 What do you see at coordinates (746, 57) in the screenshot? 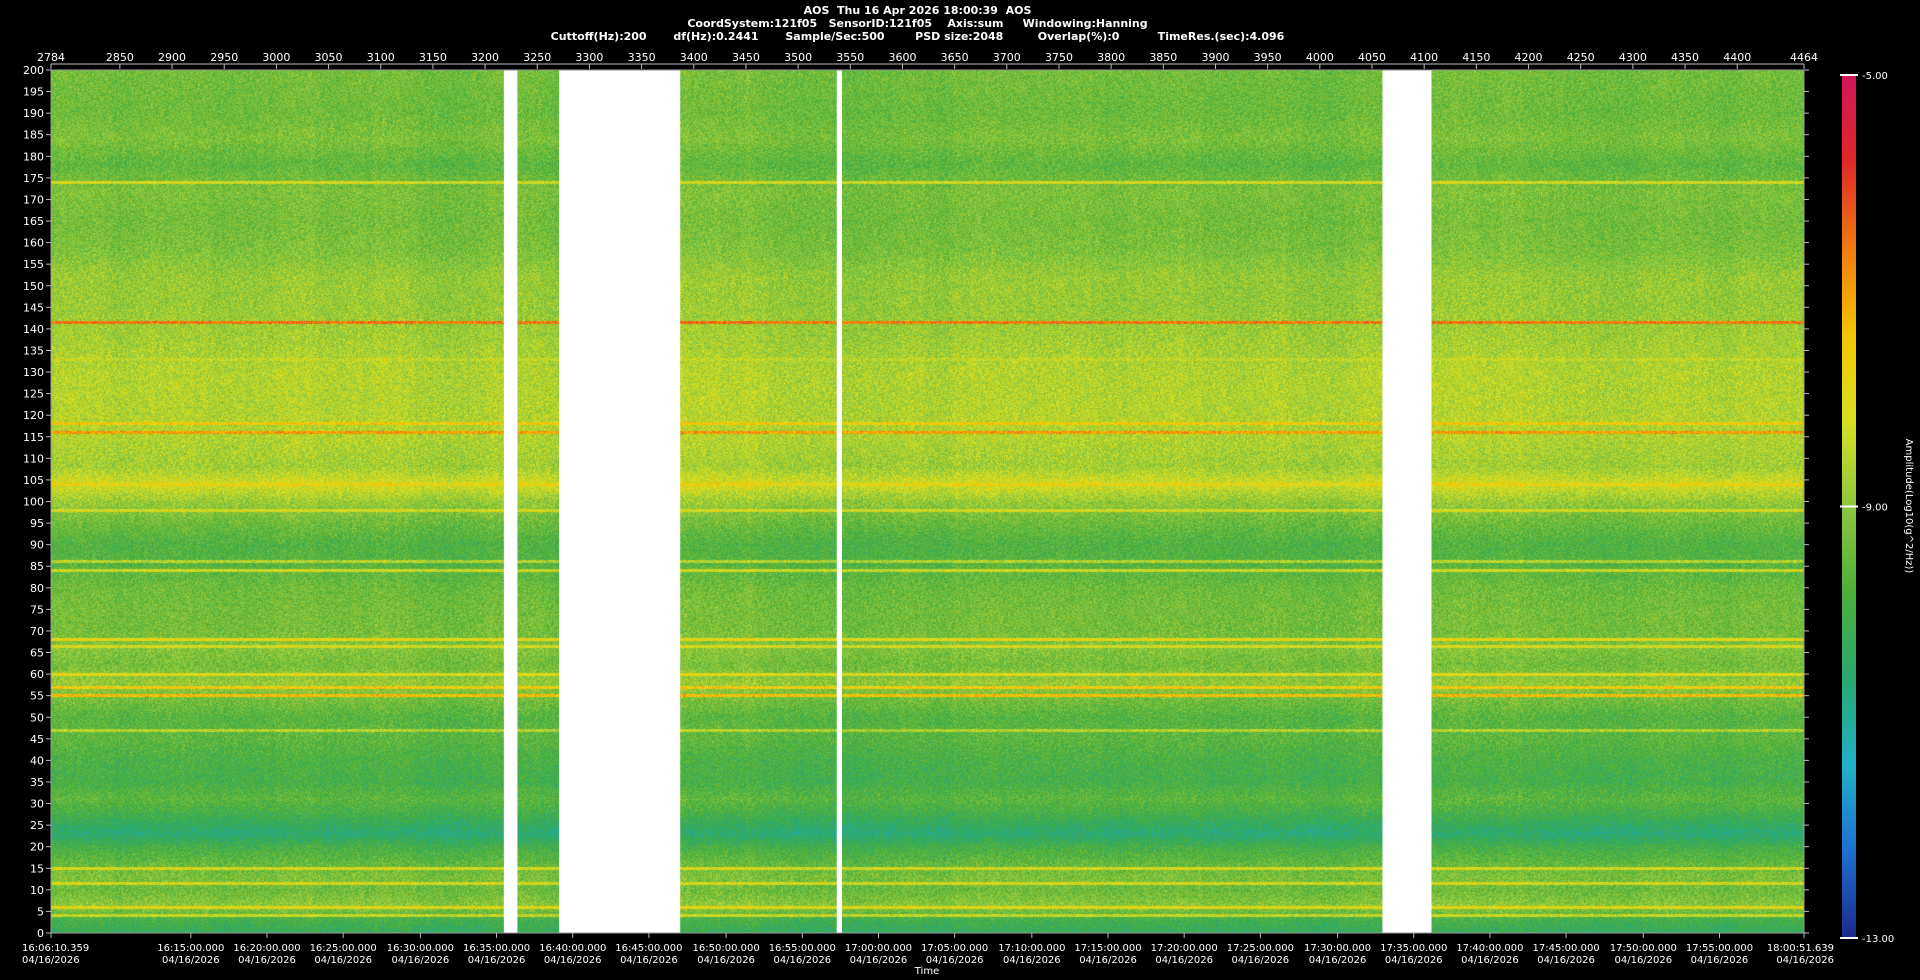
I see `top-tick-label-13: 3450` at bounding box center [746, 57].